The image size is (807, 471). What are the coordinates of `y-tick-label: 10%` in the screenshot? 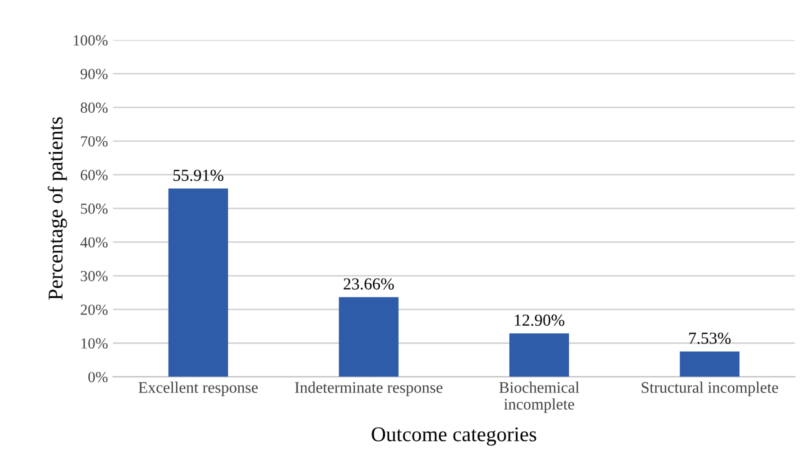 It's located at (94, 343).